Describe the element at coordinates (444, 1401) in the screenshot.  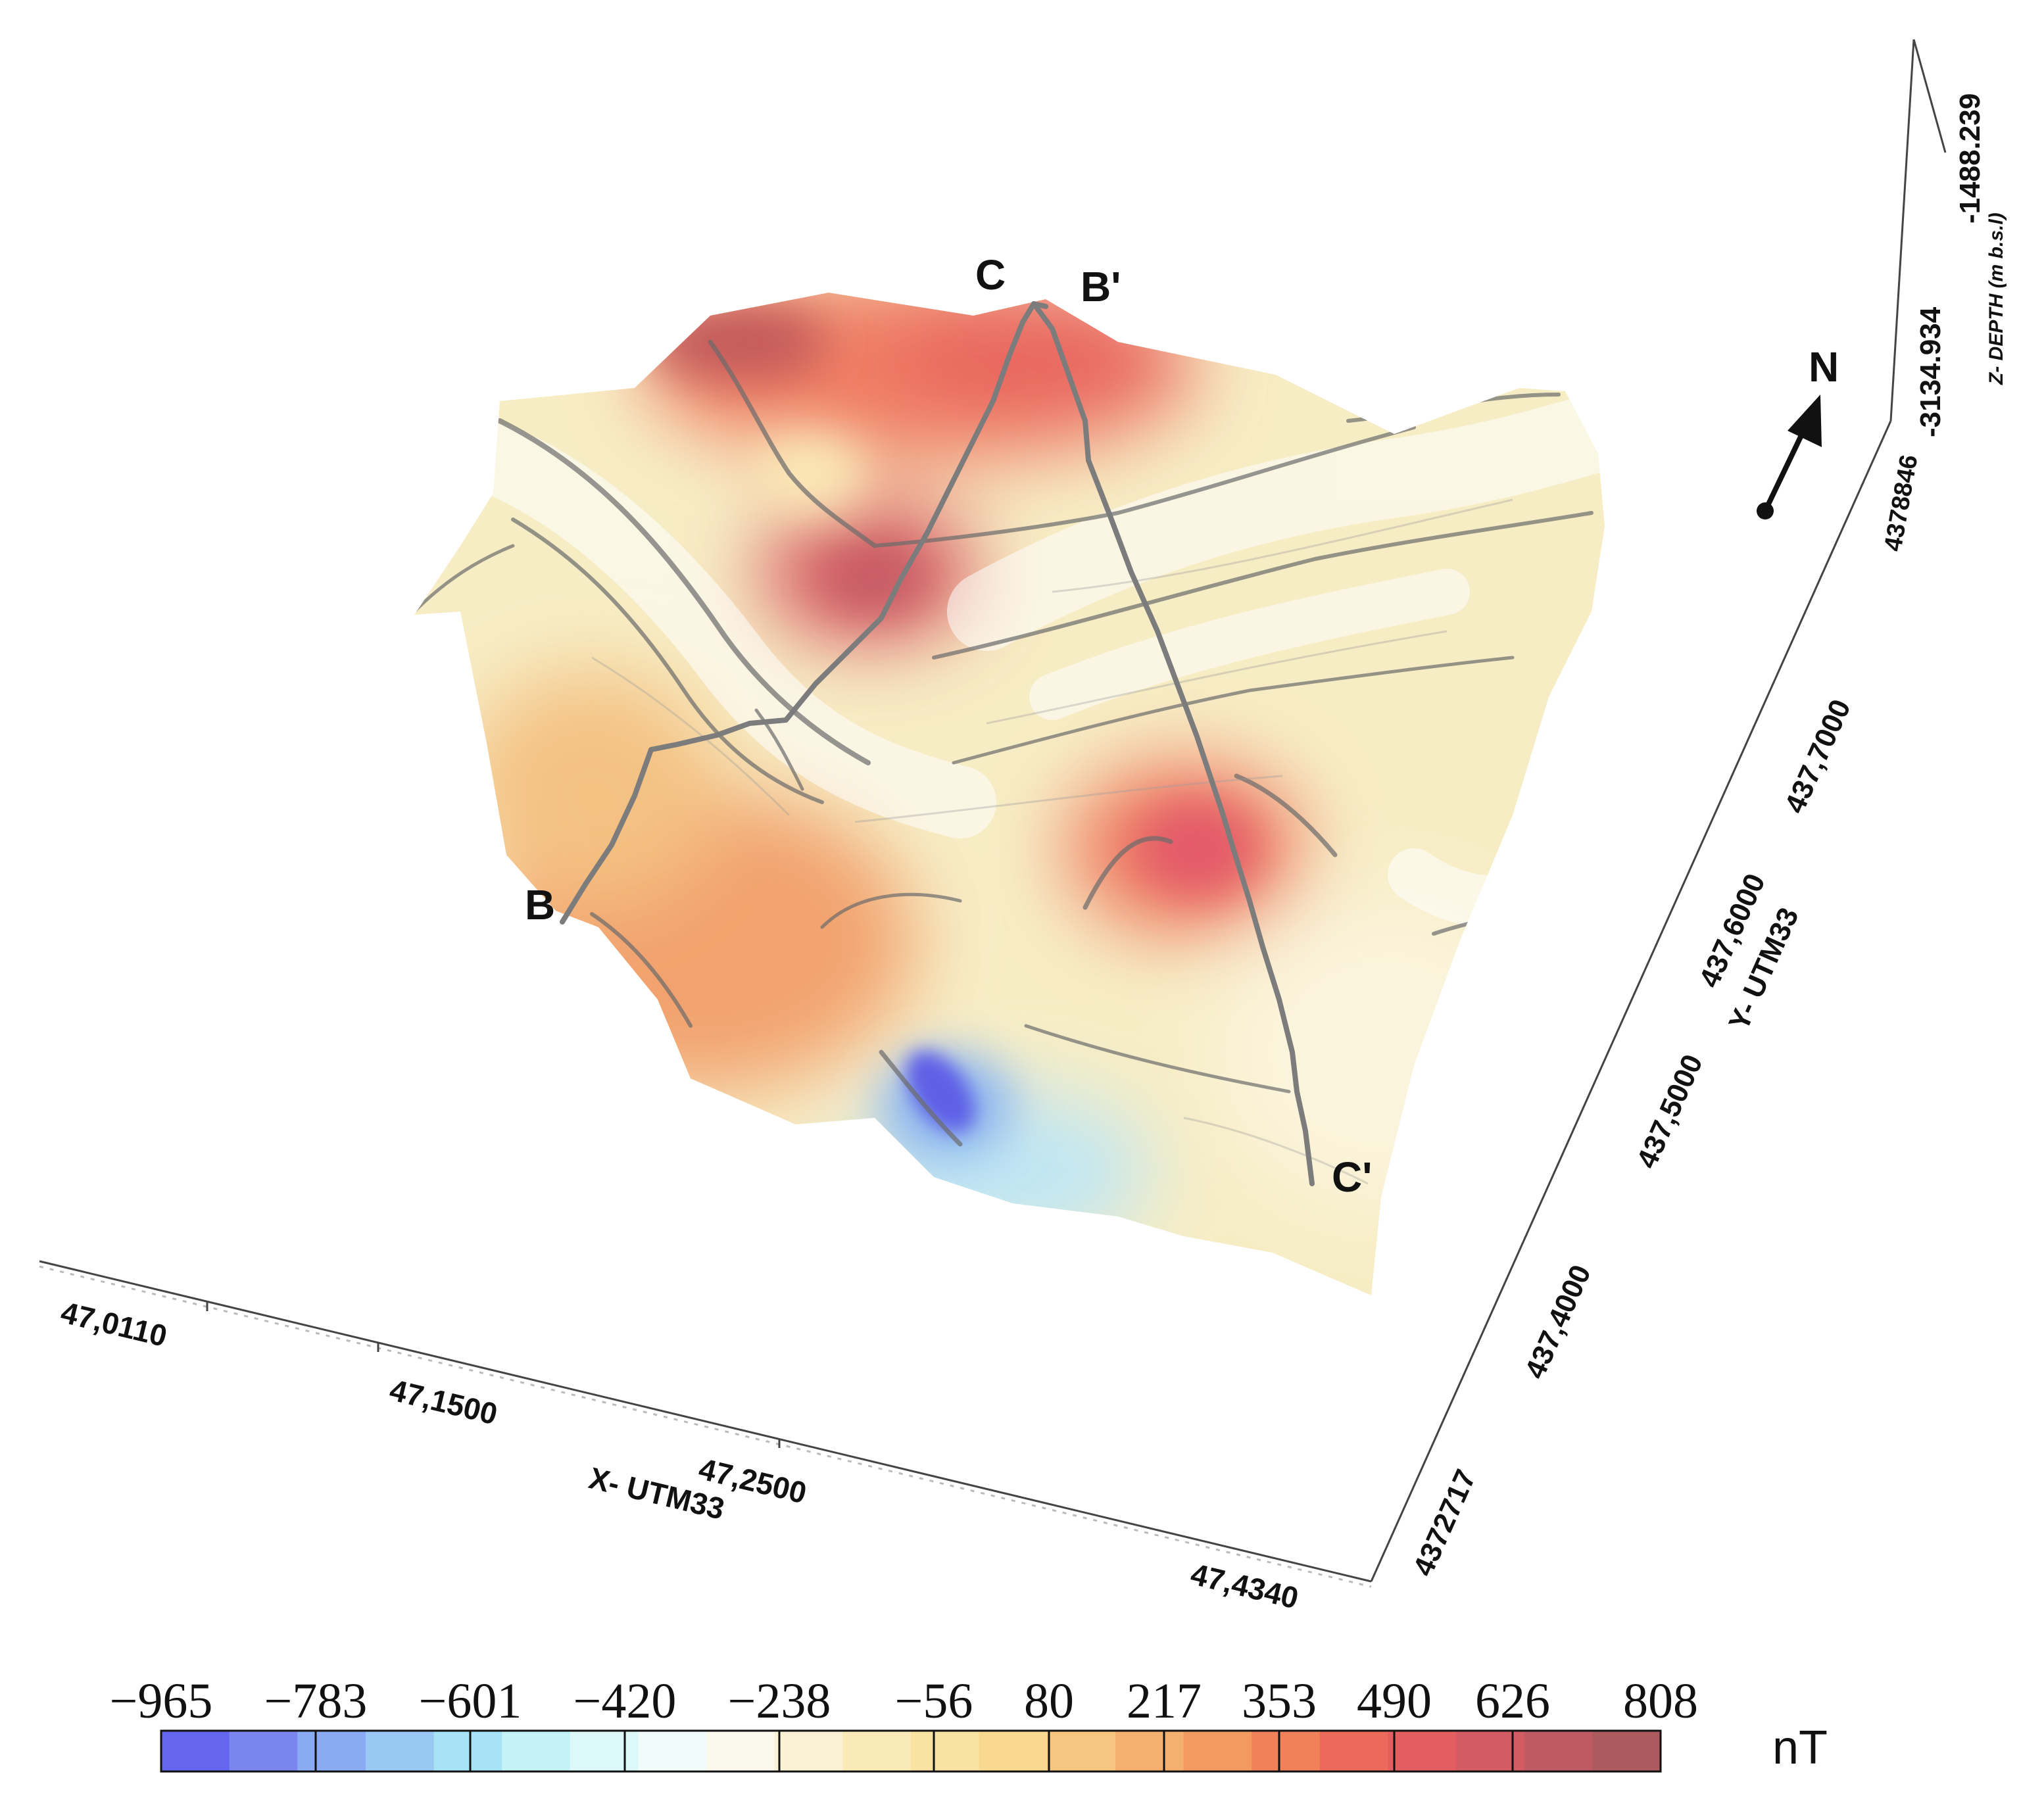
I see `x-axis-tick-label: 47,1500` at that location.